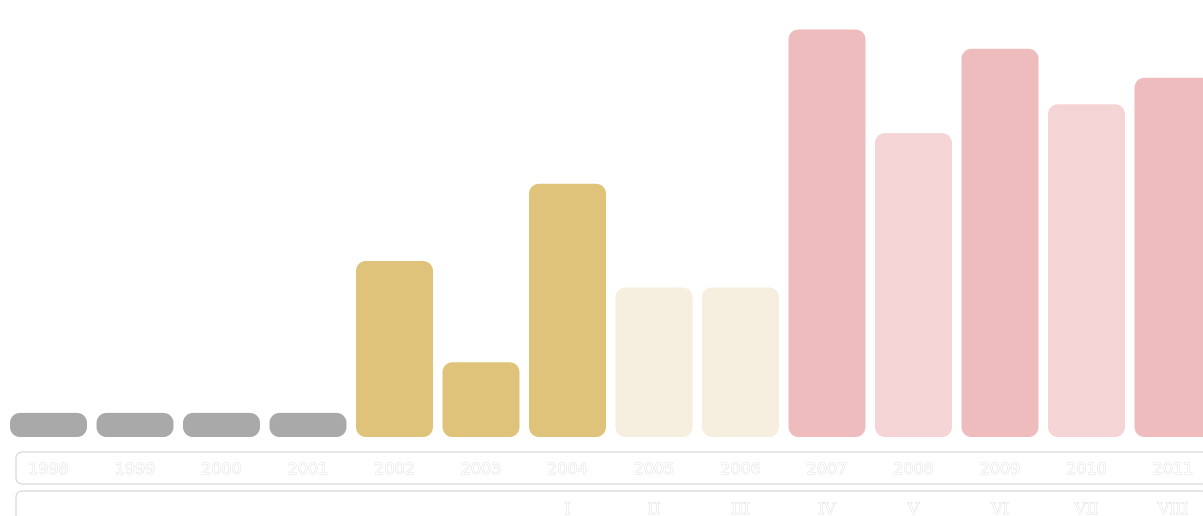 Image resolution: width=1203 pixels, height=516 pixels. I want to click on numeral-label: I, so click(567, 507).